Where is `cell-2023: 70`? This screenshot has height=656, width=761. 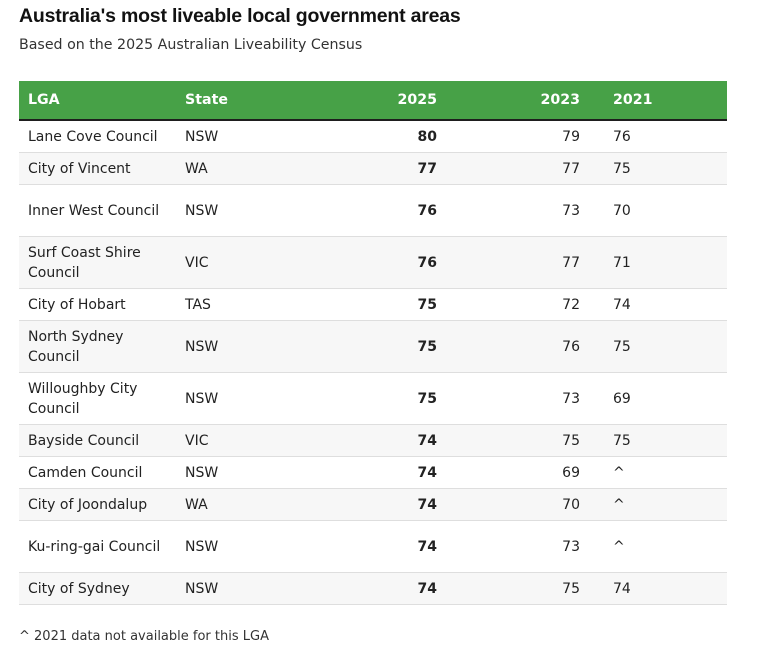
cell-2023: 70 is located at coordinates (571, 504).